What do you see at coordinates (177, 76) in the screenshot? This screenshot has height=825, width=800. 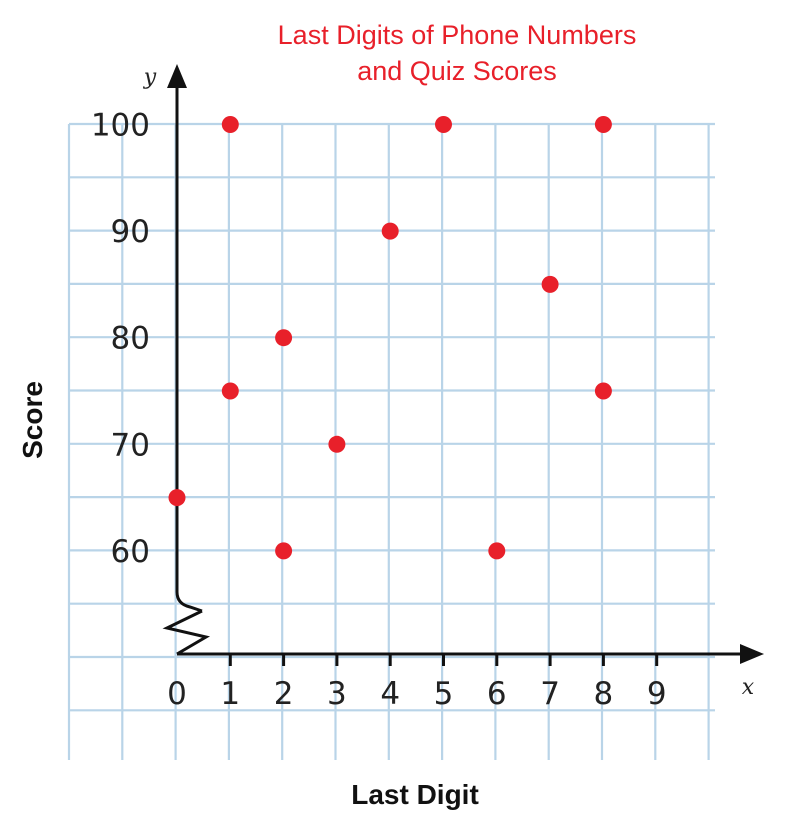 I see `y-axis-arrow-icon` at bounding box center [177, 76].